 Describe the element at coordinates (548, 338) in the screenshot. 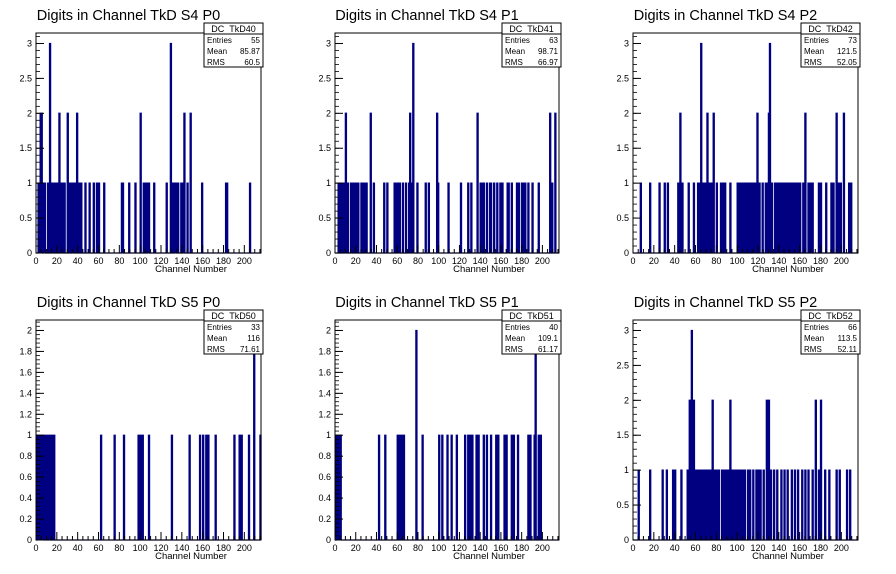

I see `stats-value: 109.1` at that location.